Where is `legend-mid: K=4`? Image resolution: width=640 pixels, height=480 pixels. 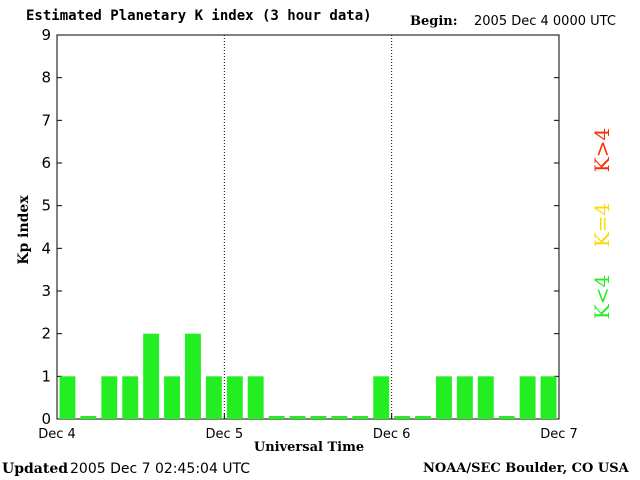
legend-mid: K=4 is located at coordinates (602, 225).